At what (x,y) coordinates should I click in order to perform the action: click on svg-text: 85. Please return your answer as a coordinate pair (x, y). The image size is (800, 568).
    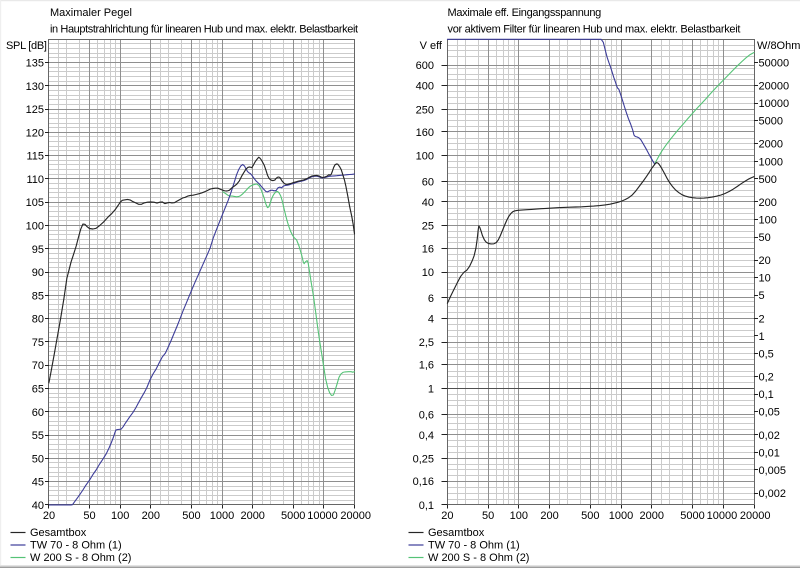
    Looking at the image, I should click on (38, 296).